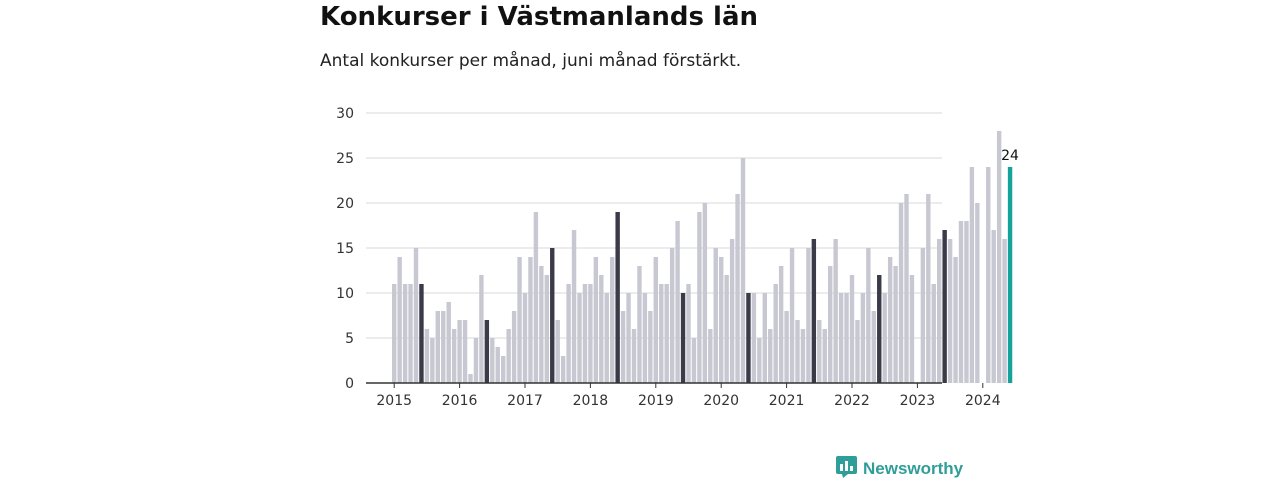  What do you see at coordinates (349, 384) in the screenshot?
I see `y-tick-label: 0` at bounding box center [349, 384].